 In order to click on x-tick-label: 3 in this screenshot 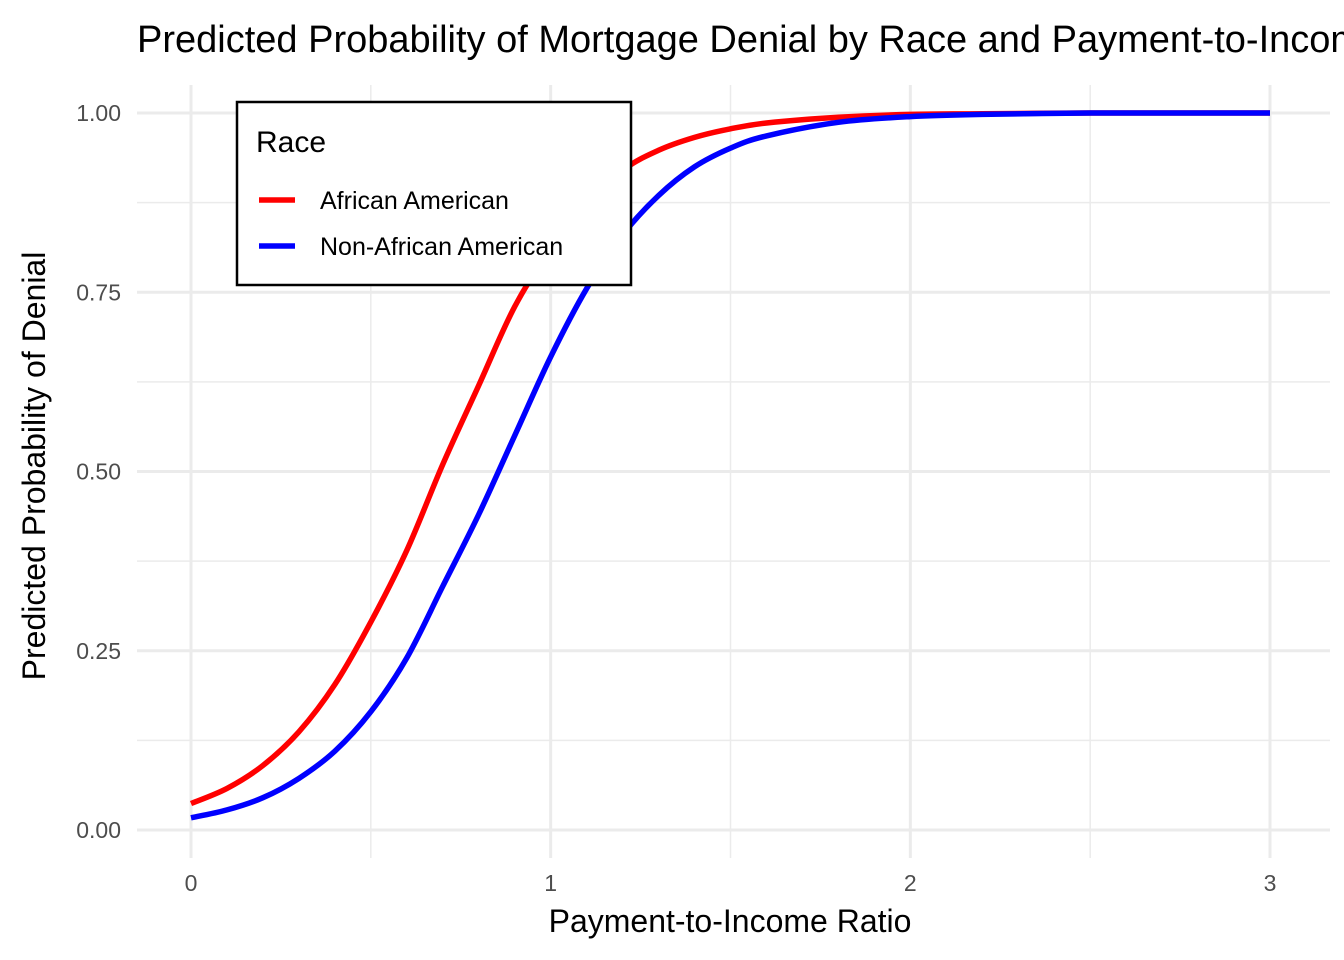, I will do `click(1270, 883)`.